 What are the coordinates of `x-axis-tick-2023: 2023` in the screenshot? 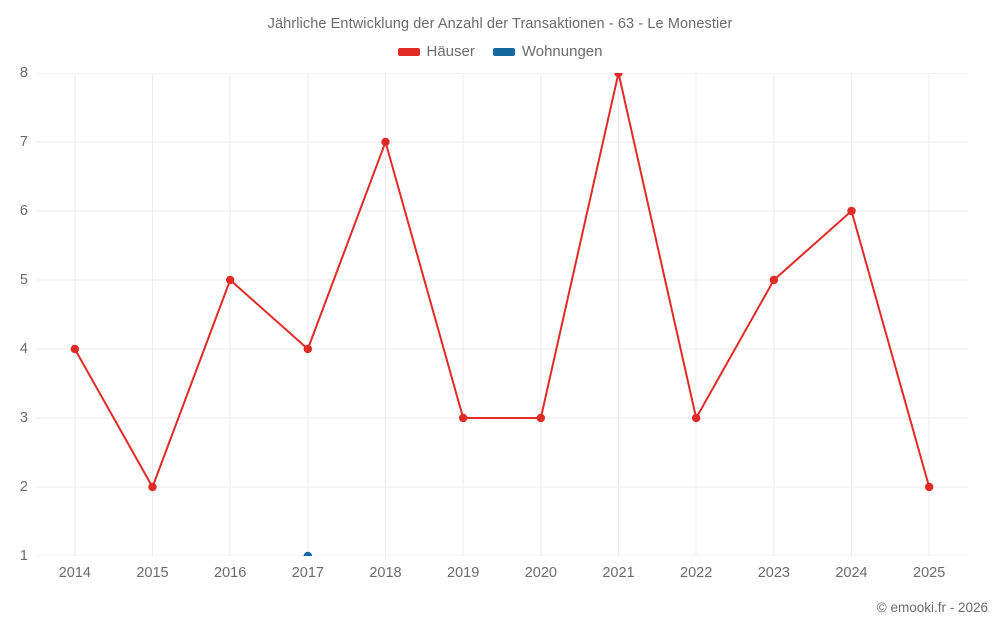 It's located at (773, 573).